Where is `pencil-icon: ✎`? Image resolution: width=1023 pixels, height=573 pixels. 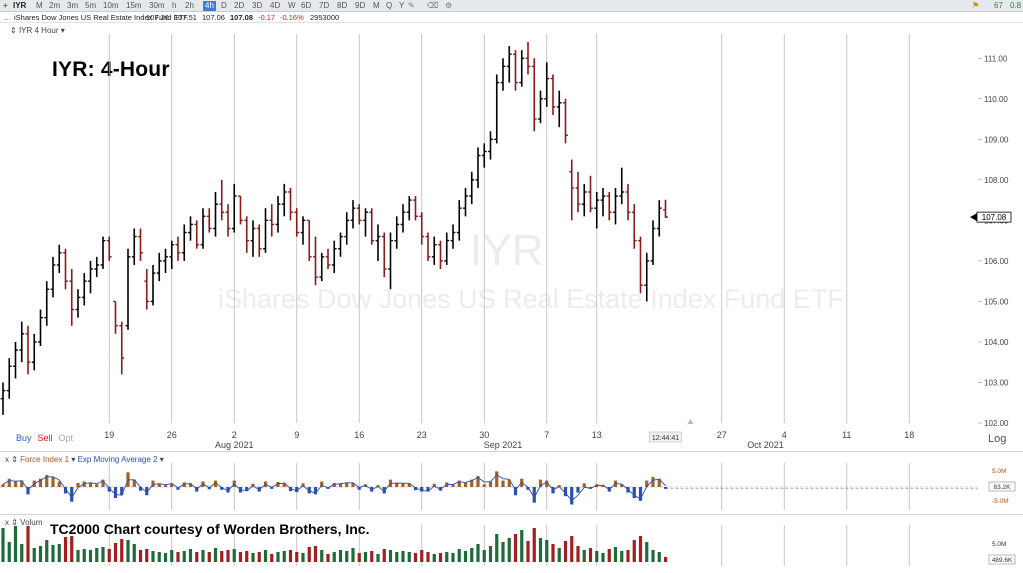
pencil-icon: ✎ is located at coordinates (411, 5).